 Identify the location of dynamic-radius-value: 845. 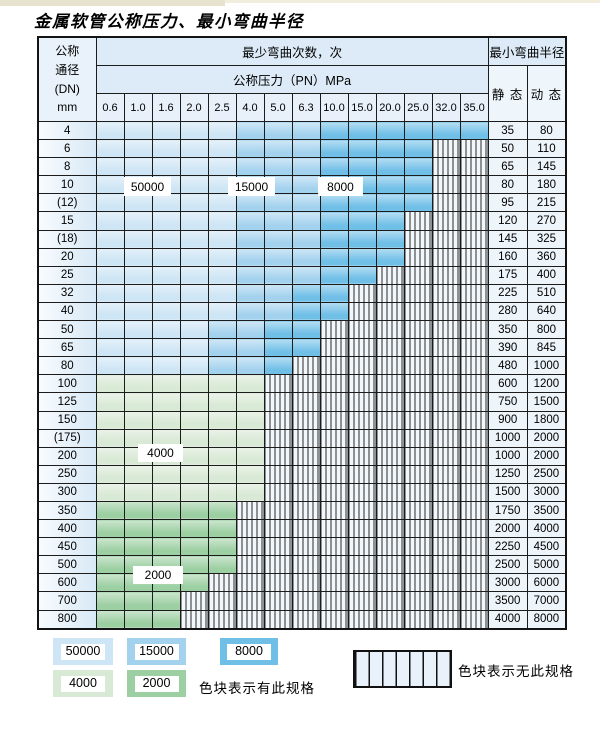
(546, 348).